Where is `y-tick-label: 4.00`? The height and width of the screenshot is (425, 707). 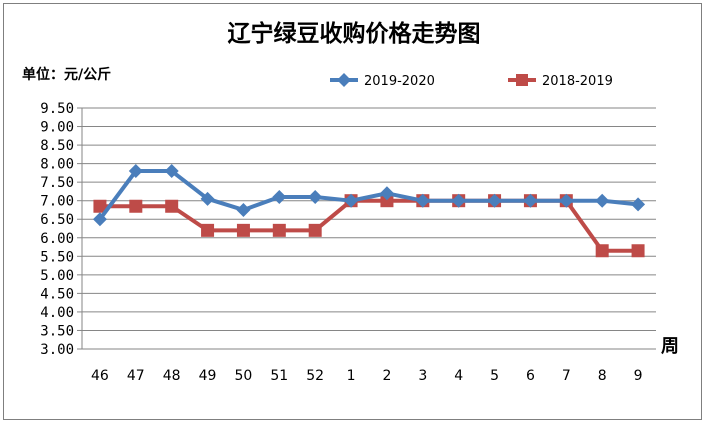
y-tick-label: 4.00 is located at coordinates (57, 313).